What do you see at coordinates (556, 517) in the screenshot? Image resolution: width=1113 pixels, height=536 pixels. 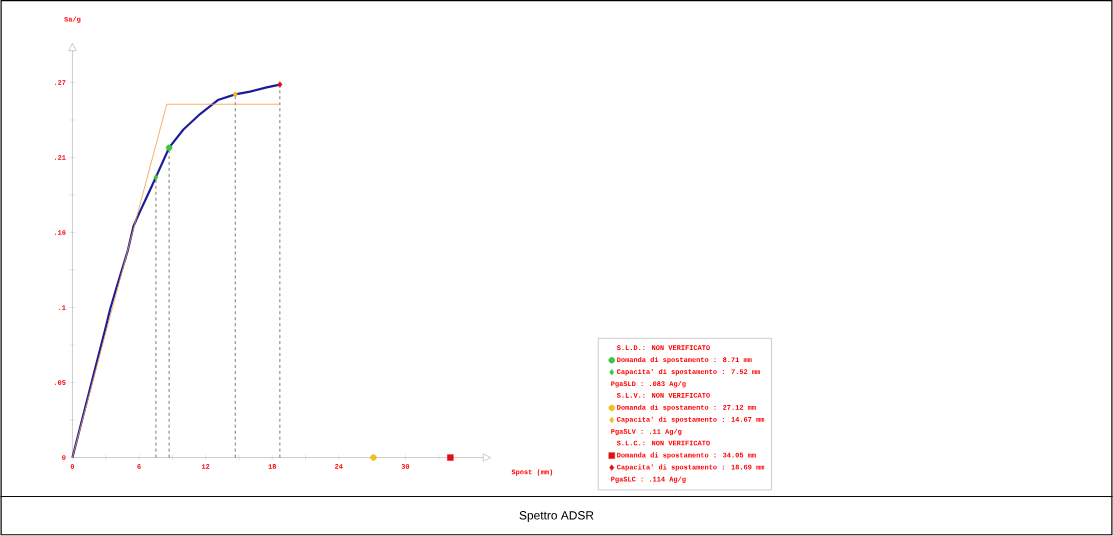 I see `text: Spettro ADSR` at bounding box center [556, 517].